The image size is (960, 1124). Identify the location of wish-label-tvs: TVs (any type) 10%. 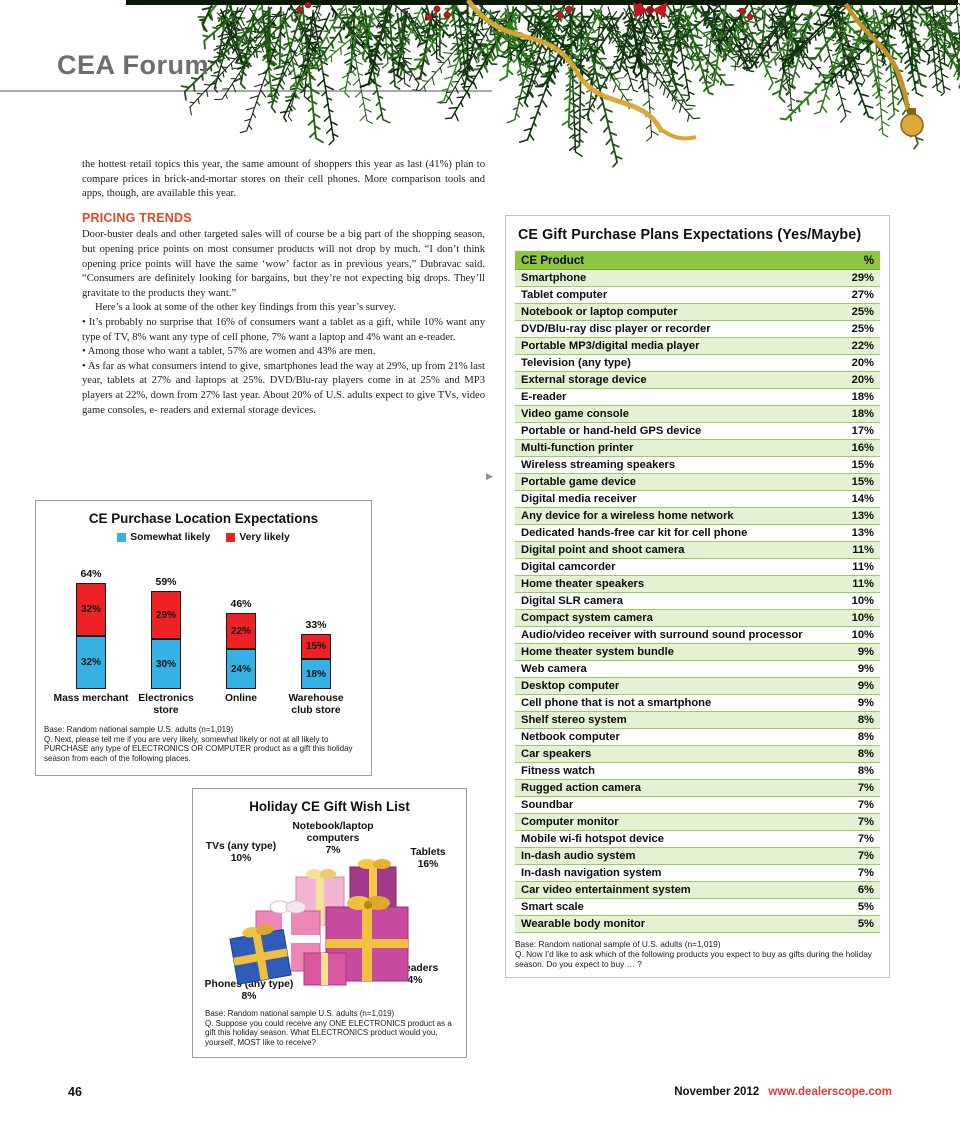
(241, 852).